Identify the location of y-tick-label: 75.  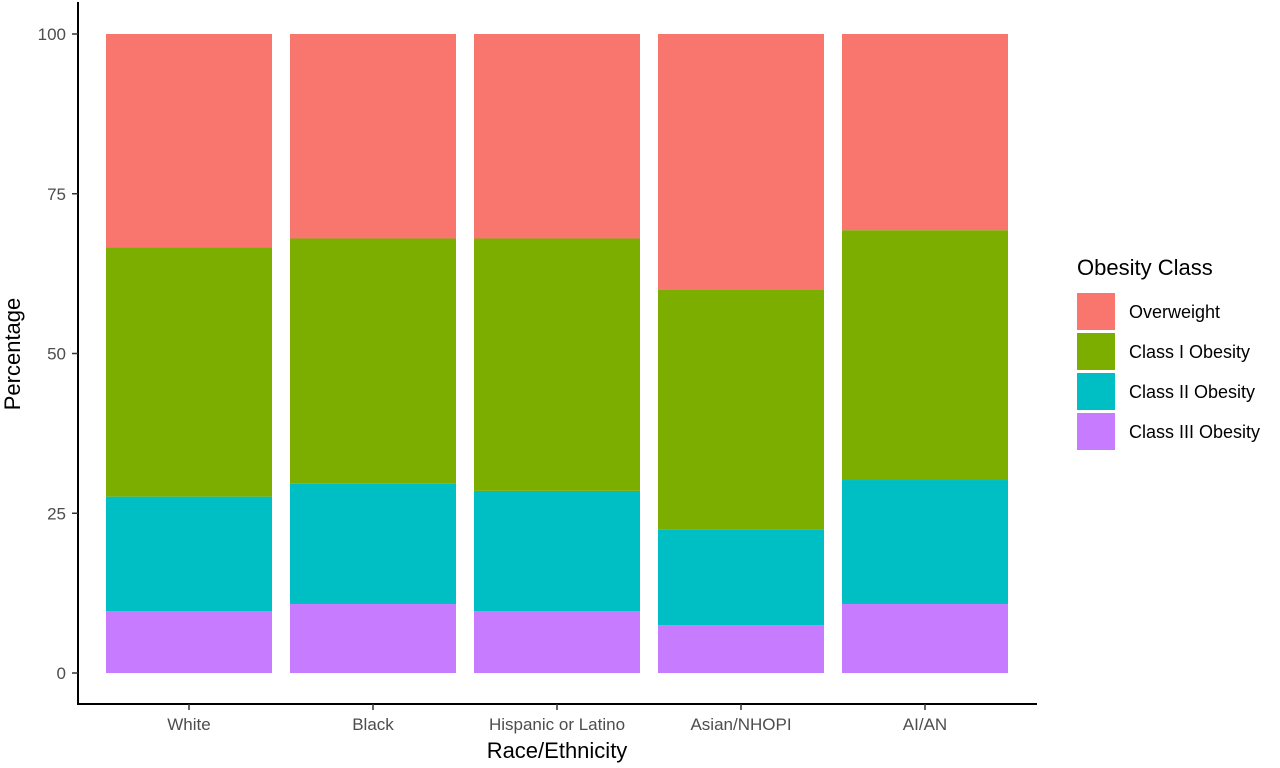
(56, 194).